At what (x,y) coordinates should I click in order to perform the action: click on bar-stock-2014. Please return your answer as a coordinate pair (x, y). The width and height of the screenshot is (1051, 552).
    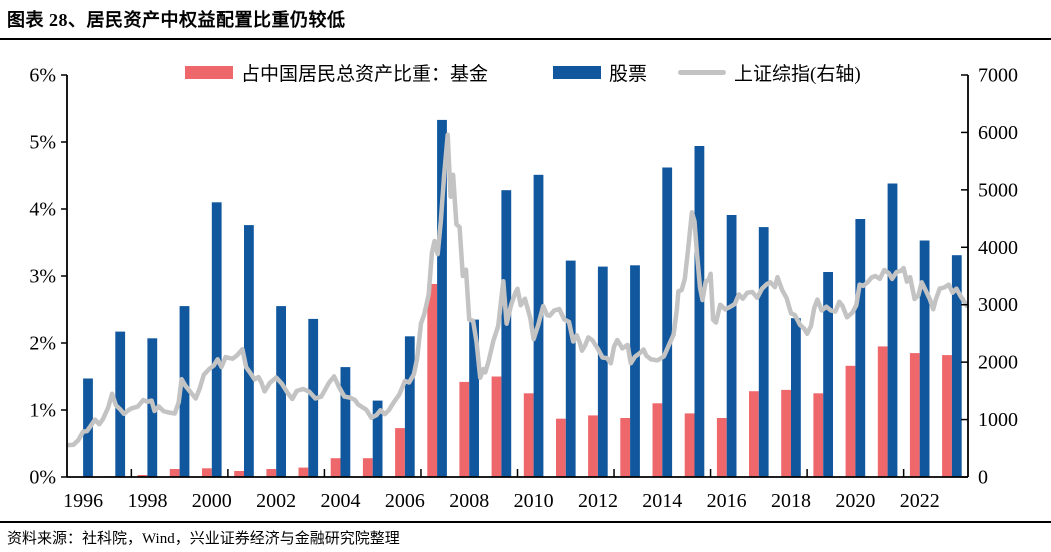
    Looking at the image, I should click on (667, 322).